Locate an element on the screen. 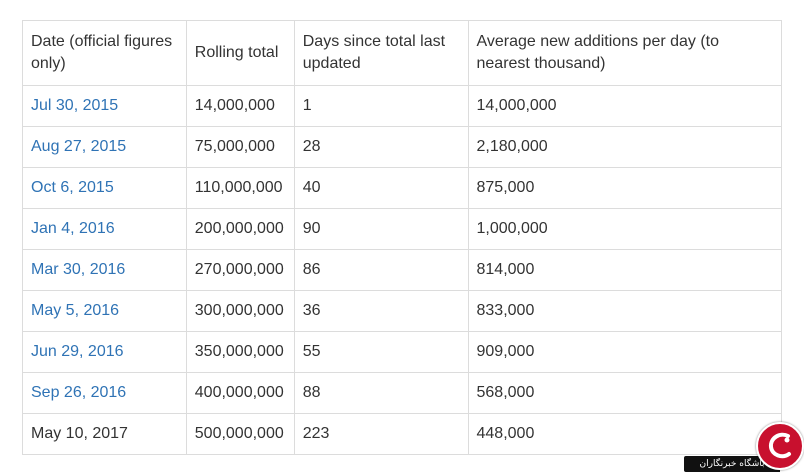 This screenshot has width=804, height=475. cell-date: Mar 30, 2016 is located at coordinates (104, 270).